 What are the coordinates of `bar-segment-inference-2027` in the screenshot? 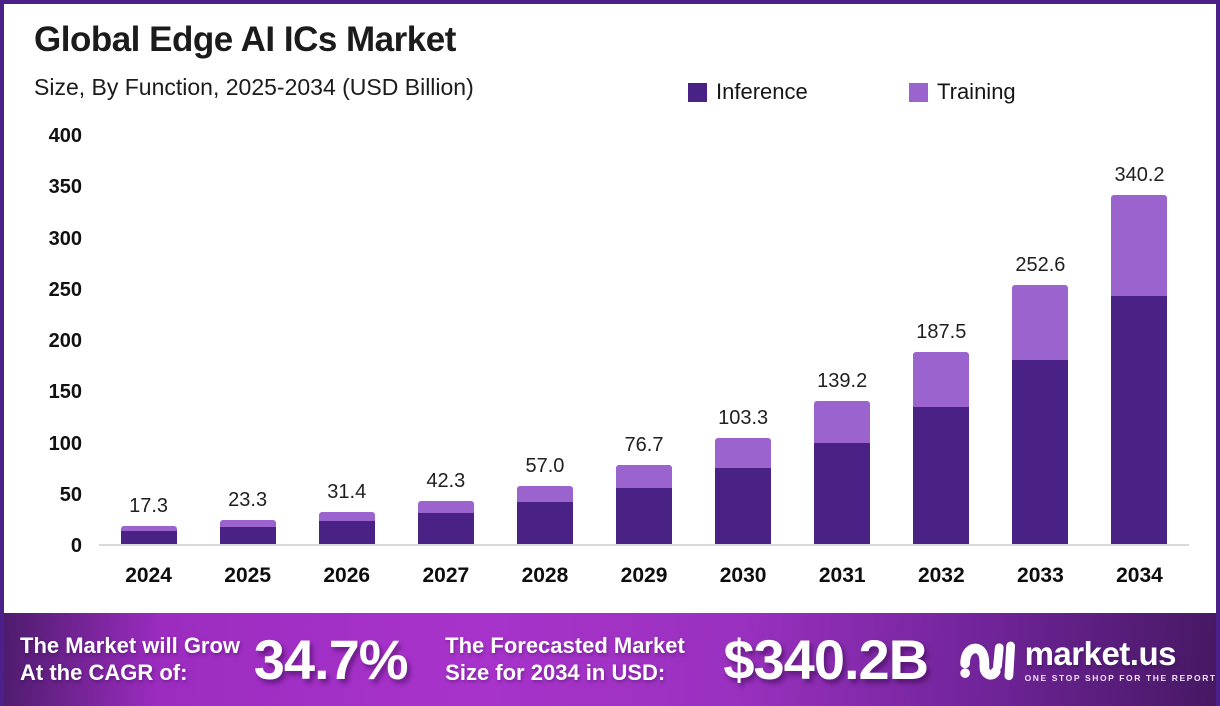 It's located at (445, 528).